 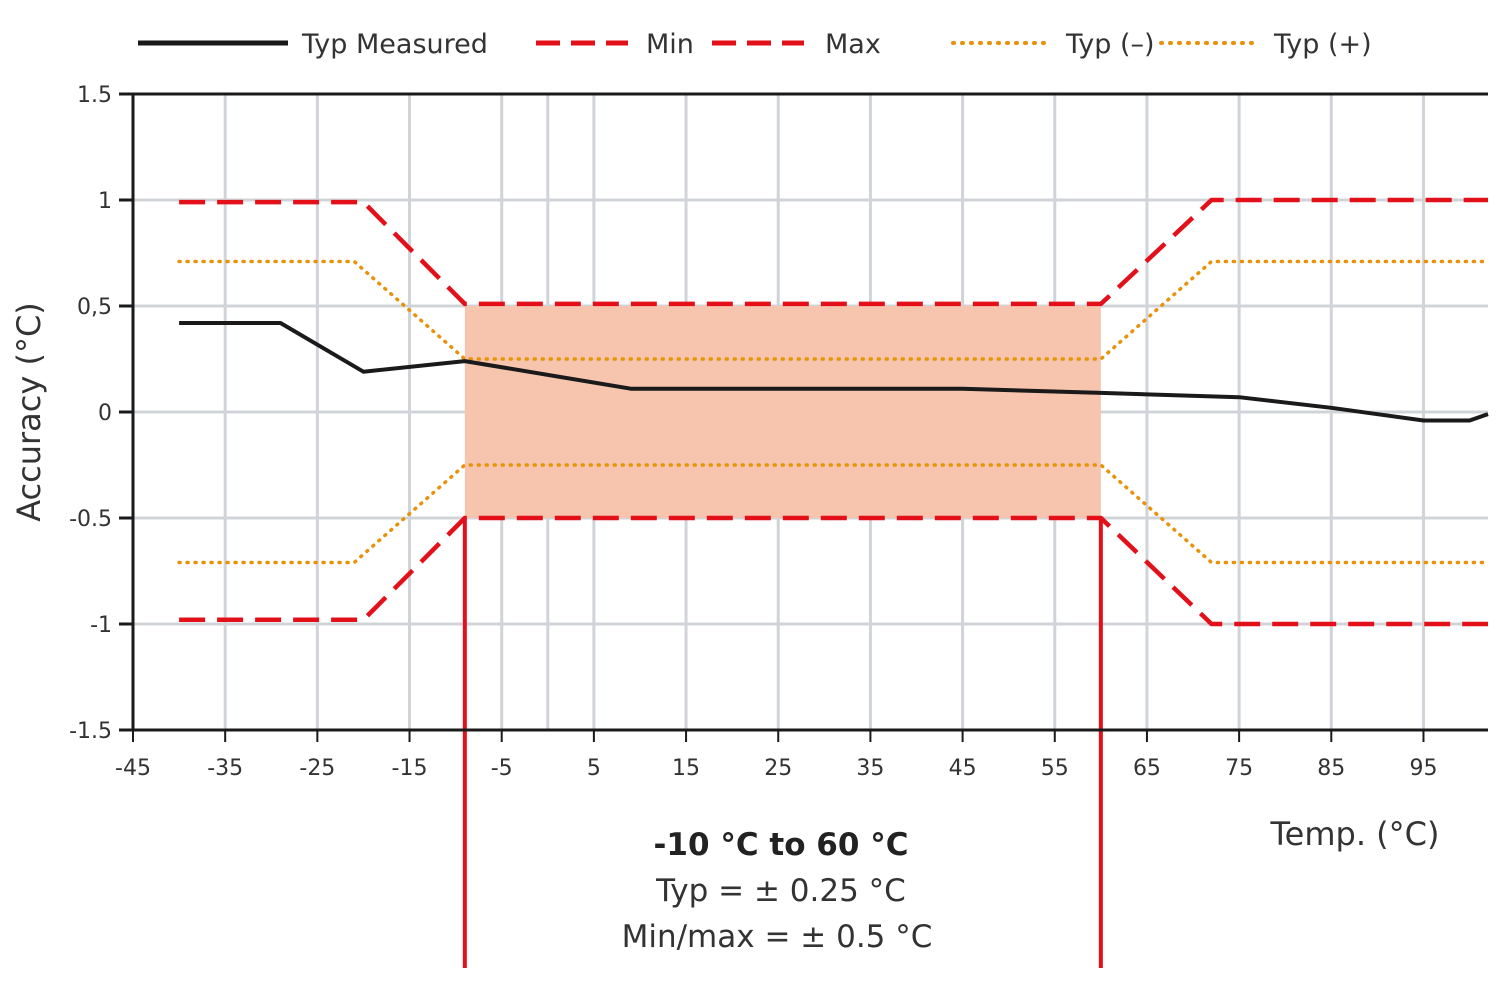 I want to click on y-tick-label: -0.5, so click(x=90, y=519).